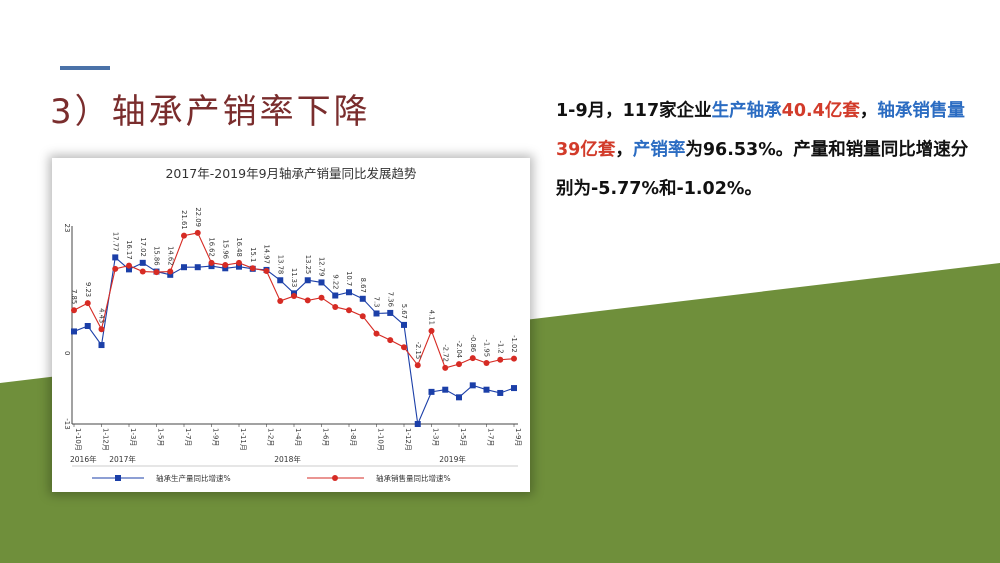  Describe the element at coordinates (518, 437) in the screenshot. I see `x-tick-label: 1-9月` at that location.